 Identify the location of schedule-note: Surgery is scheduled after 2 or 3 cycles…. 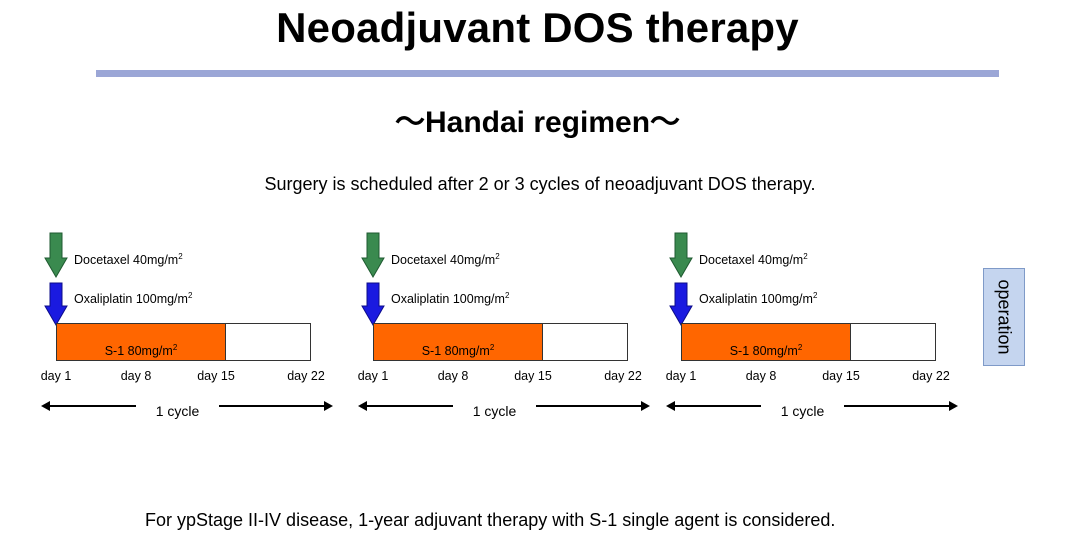
(540, 184).